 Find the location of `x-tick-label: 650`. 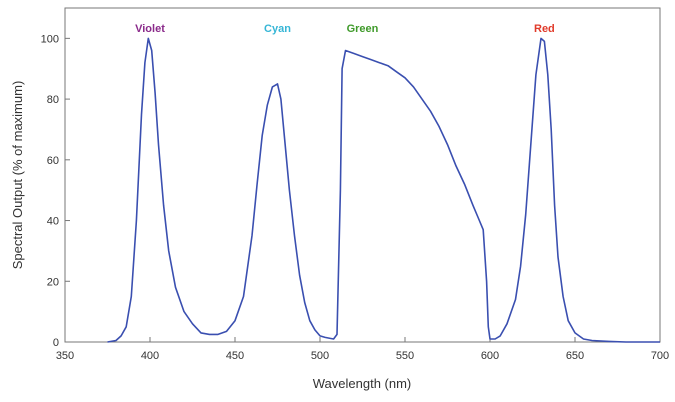

x-tick-label: 650 is located at coordinates (575, 356).